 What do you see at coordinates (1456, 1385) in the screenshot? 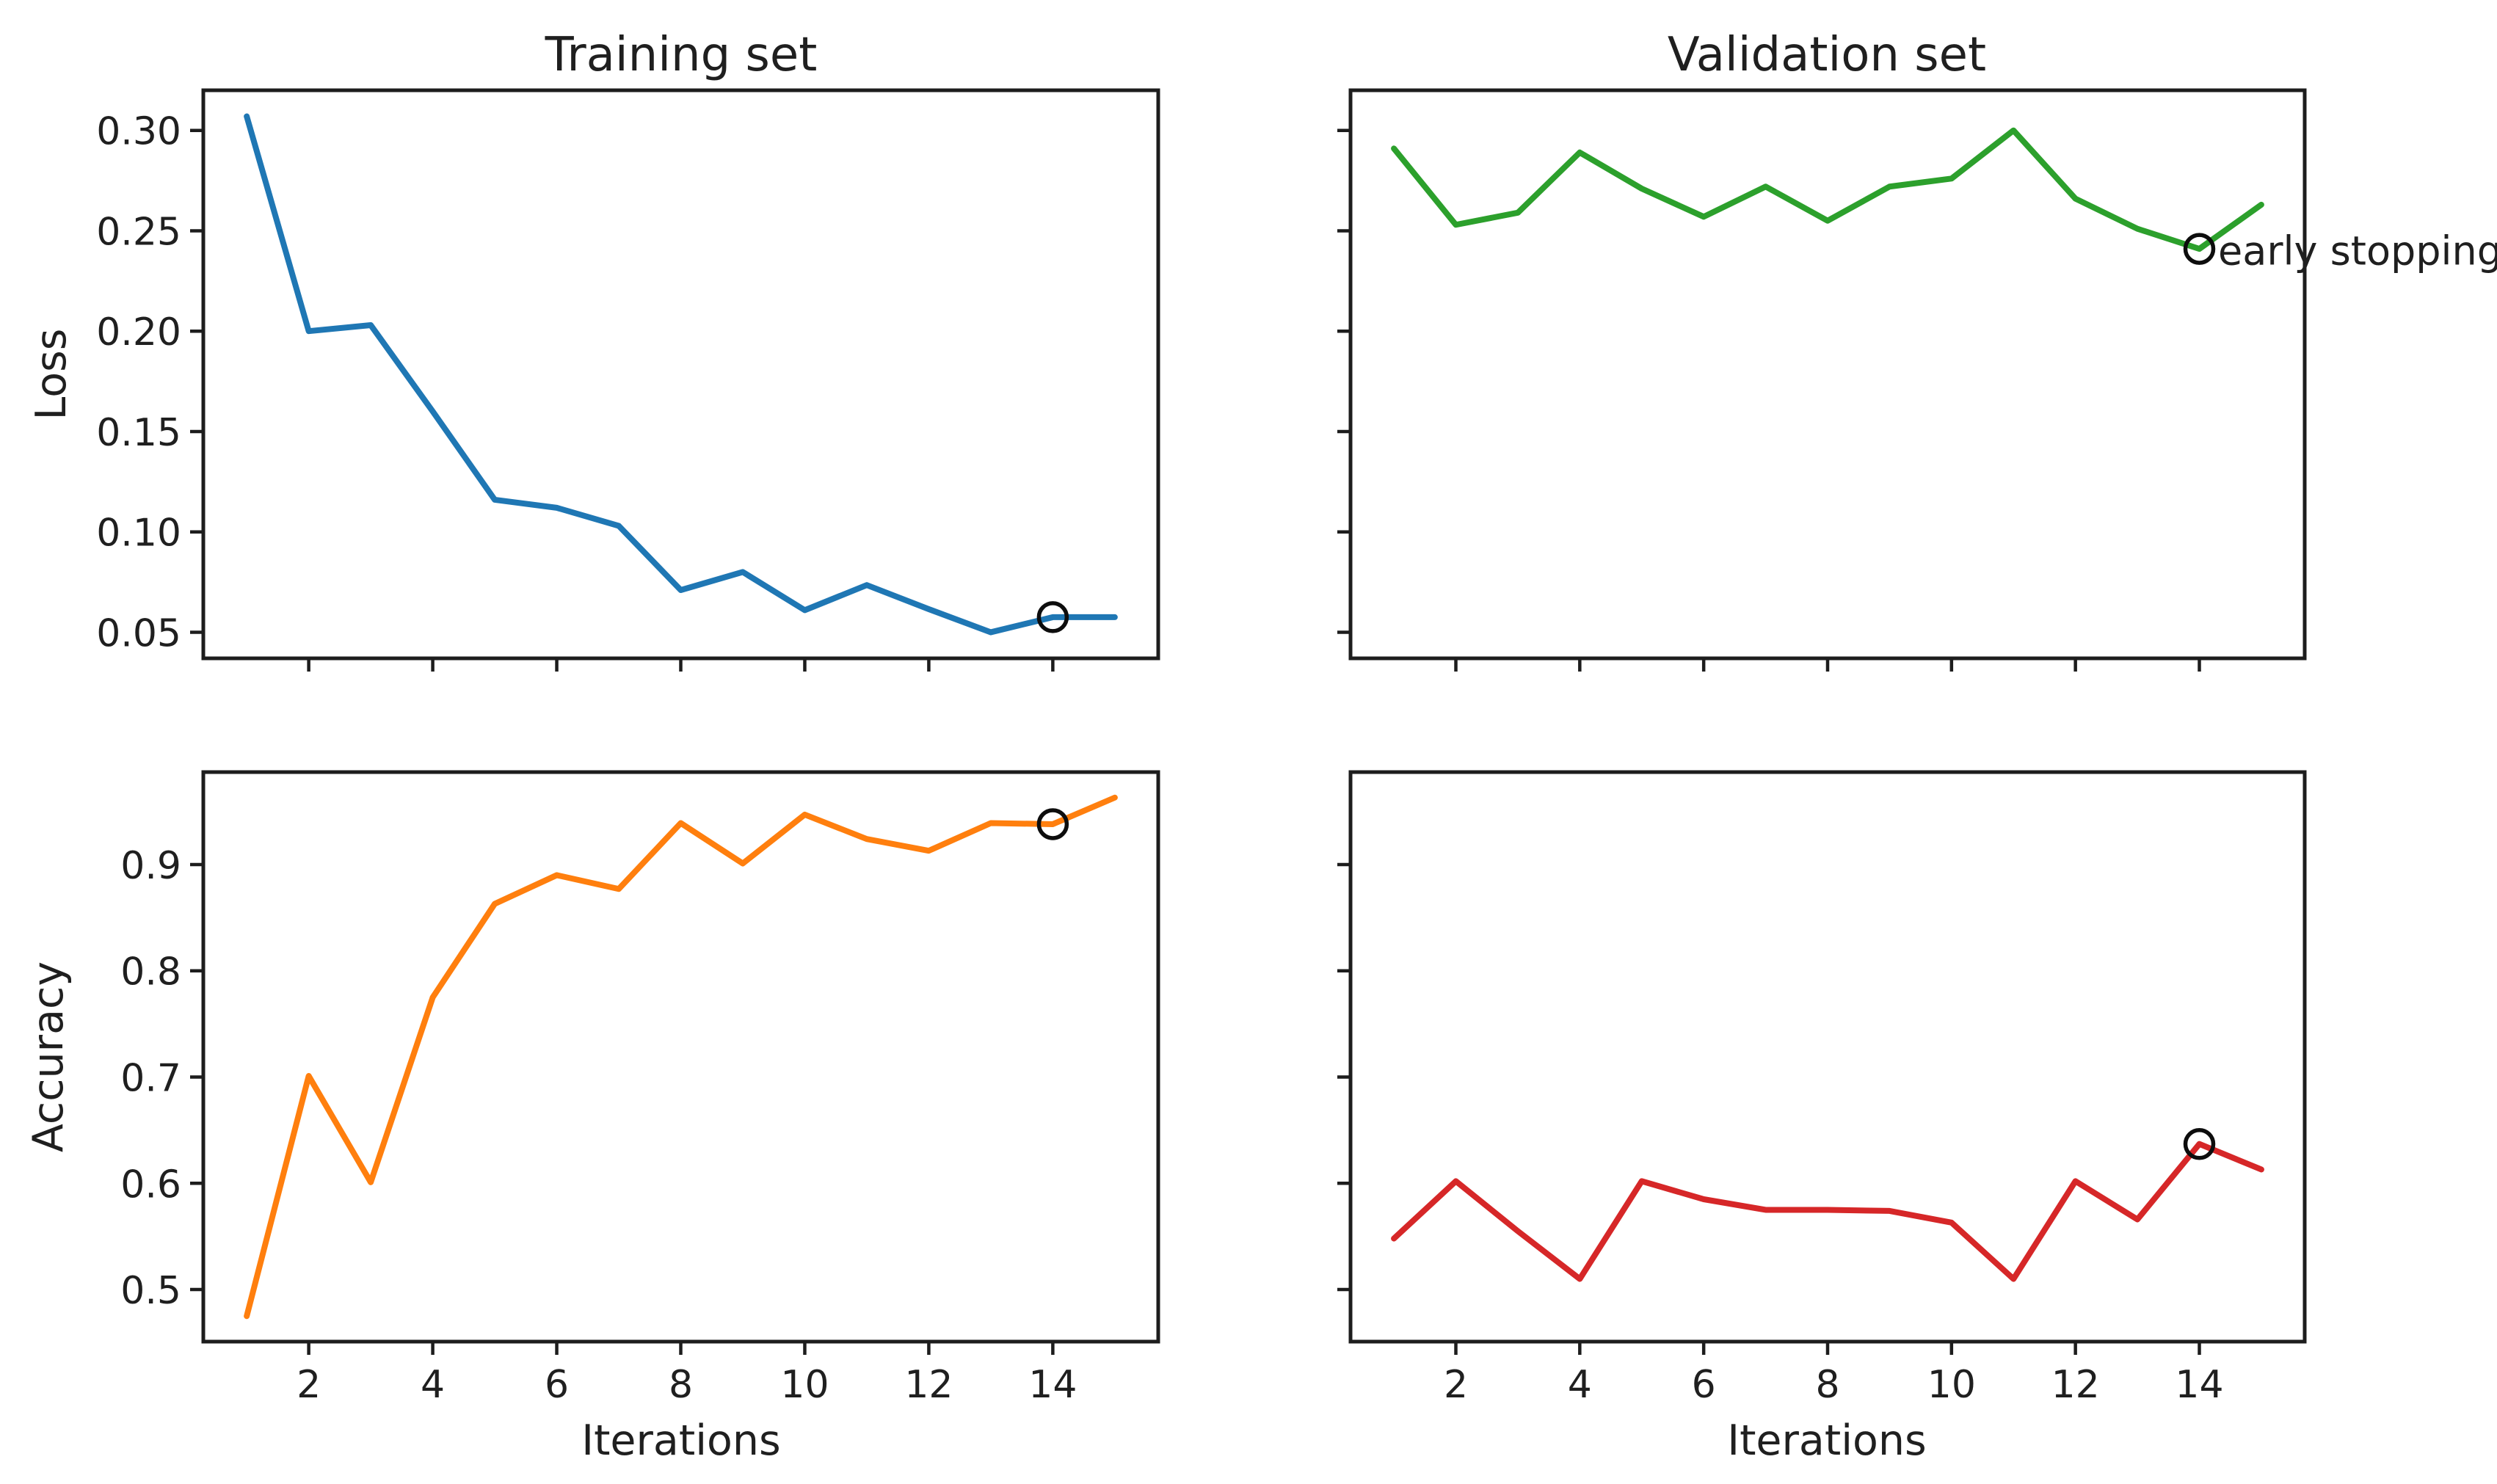
I see `validation-accuracy-xtick-label: 2` at bounding box center [1456, 1385].